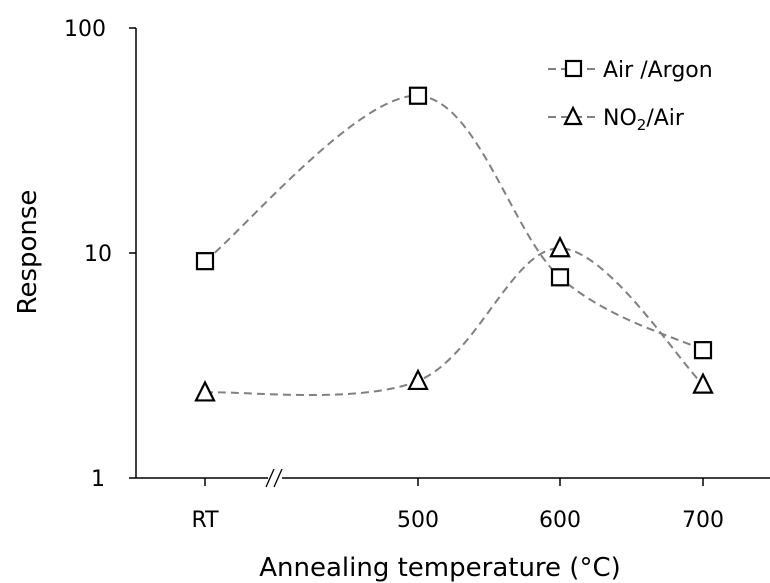 The height and width of the screenshot is (583, 770). What do you see at coordinates (205, 520) in the screenshot?
I see `x-tick-label-rt: RT` at bounding box center [205, 520].